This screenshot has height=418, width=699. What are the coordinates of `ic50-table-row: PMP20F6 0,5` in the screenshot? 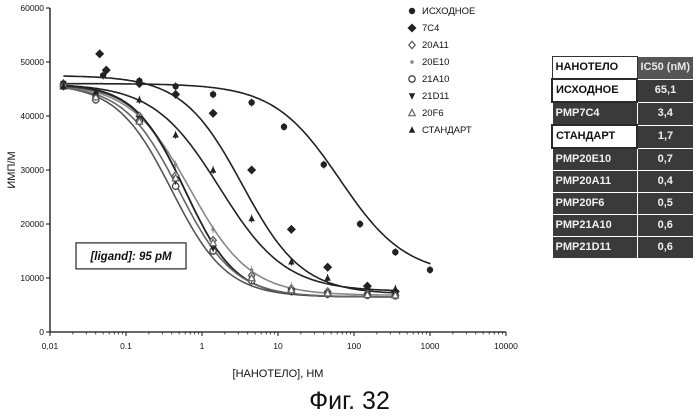 It's located at (622, 203).